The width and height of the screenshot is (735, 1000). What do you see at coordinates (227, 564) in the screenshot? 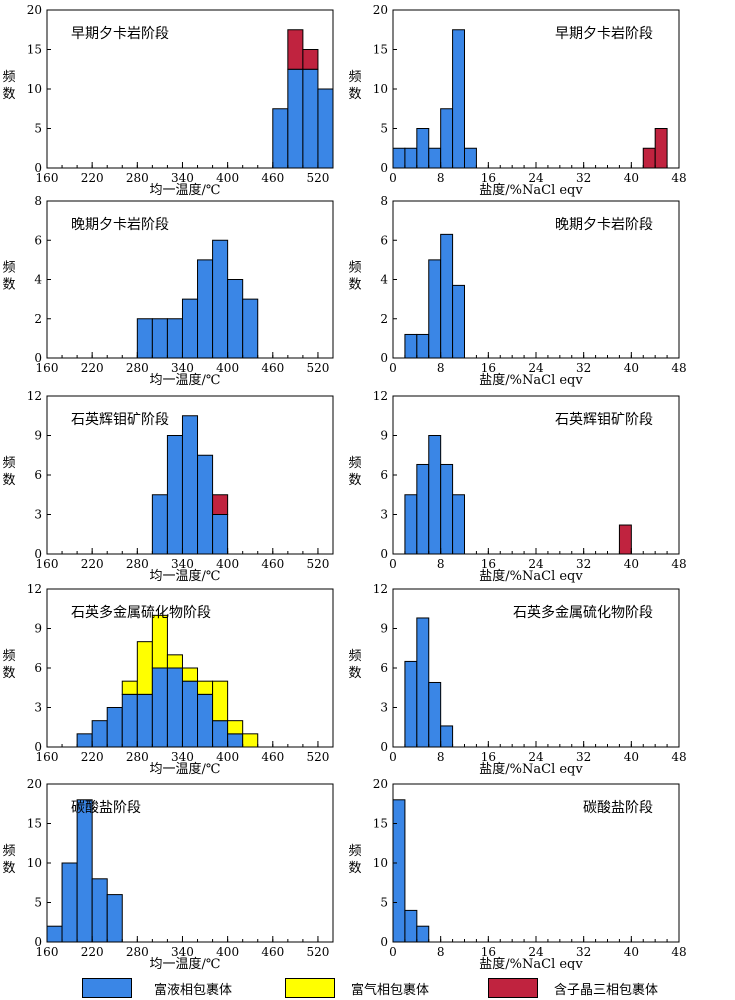
I see `x-tick-label: 400` at bounding box center [227, 564].